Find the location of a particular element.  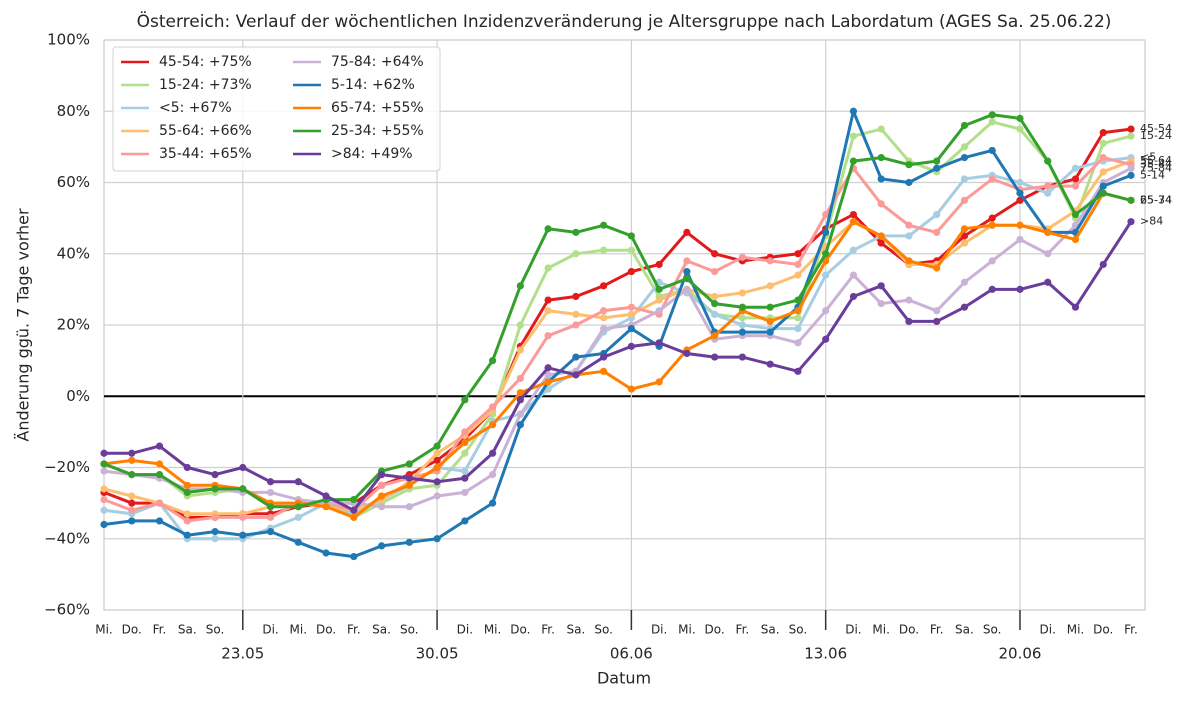

x-tick-label: Di. is located at coordinates (853, 630).